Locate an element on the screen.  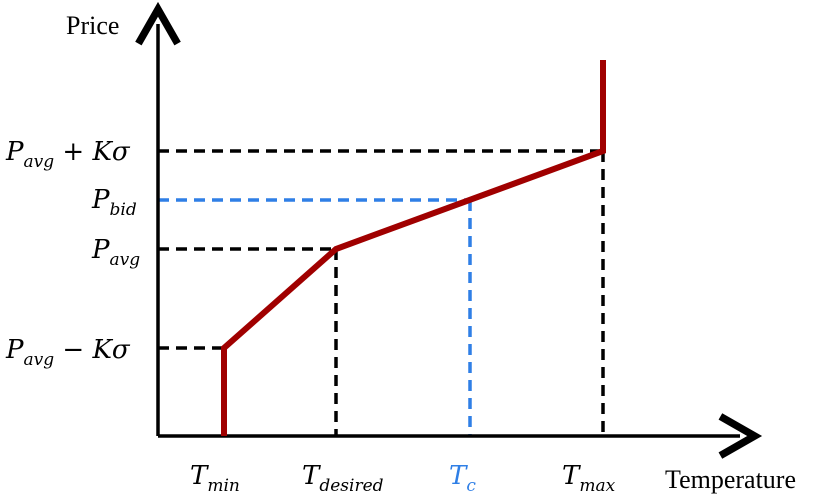
label-p-bid: Pbid is located at coordinates (114, 202).